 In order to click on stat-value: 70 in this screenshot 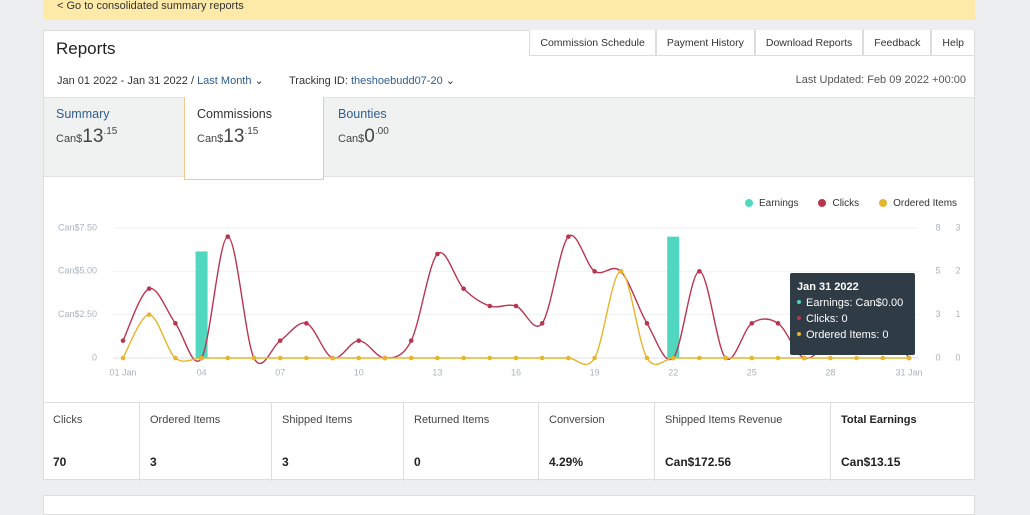, I will do `click(60, 462)`.